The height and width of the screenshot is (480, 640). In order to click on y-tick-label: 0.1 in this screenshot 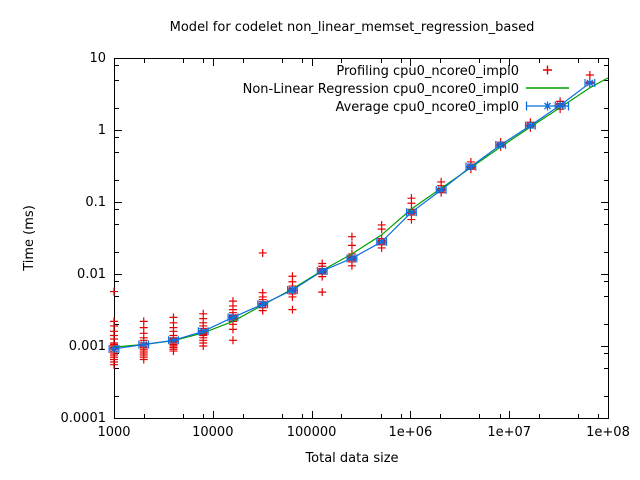, I will do `click(95, 202)`.